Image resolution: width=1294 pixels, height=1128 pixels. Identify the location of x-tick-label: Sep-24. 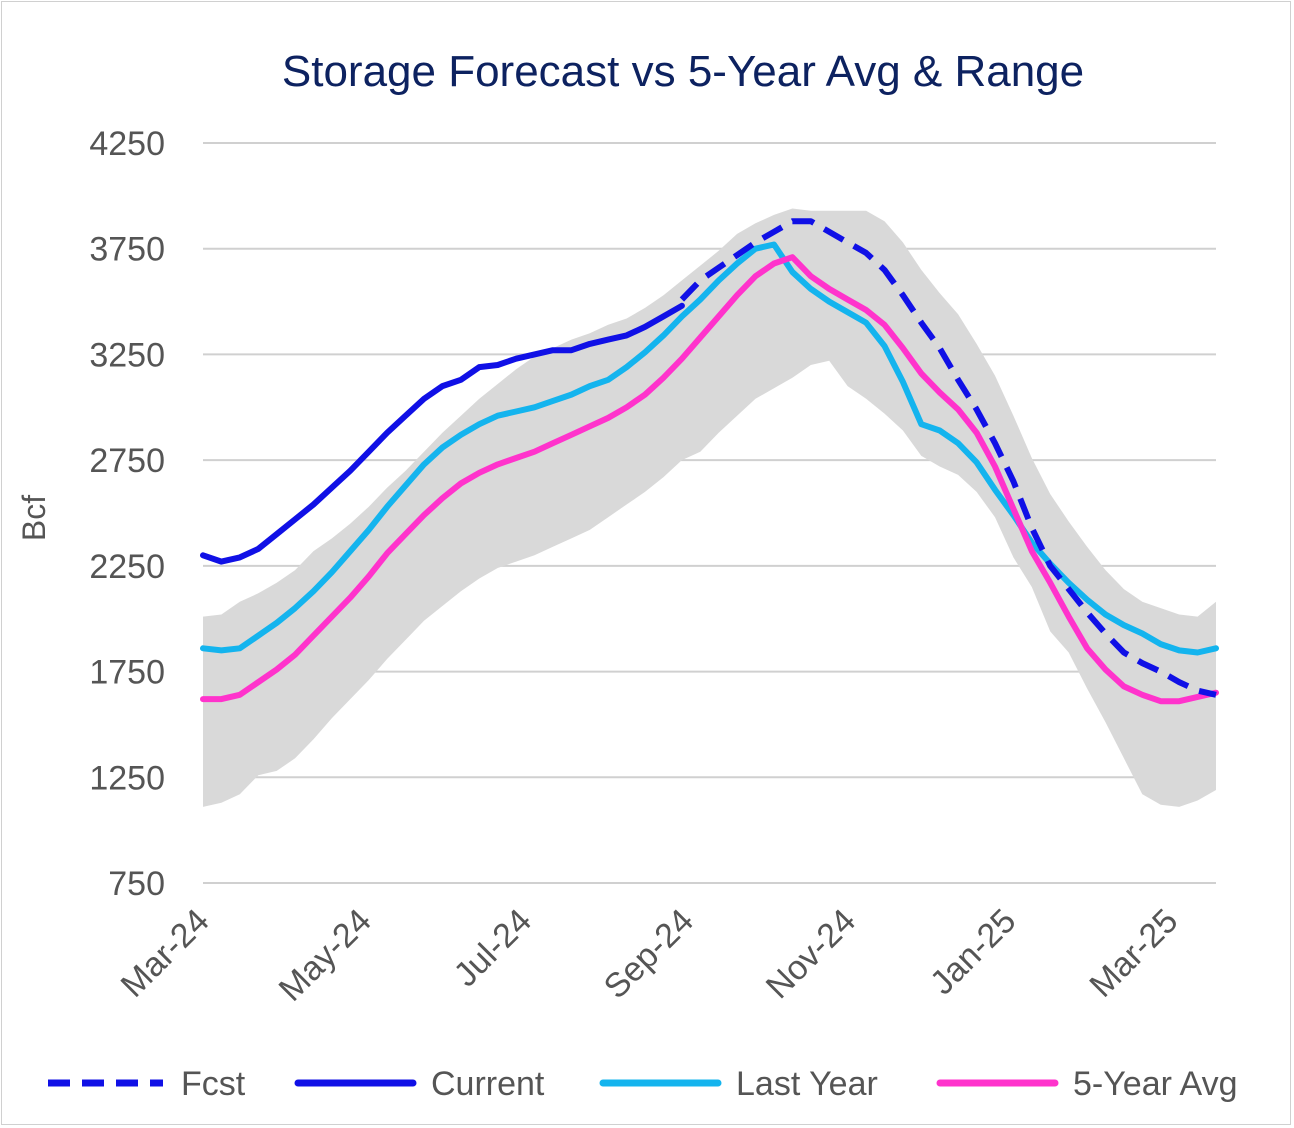
(649, 954).